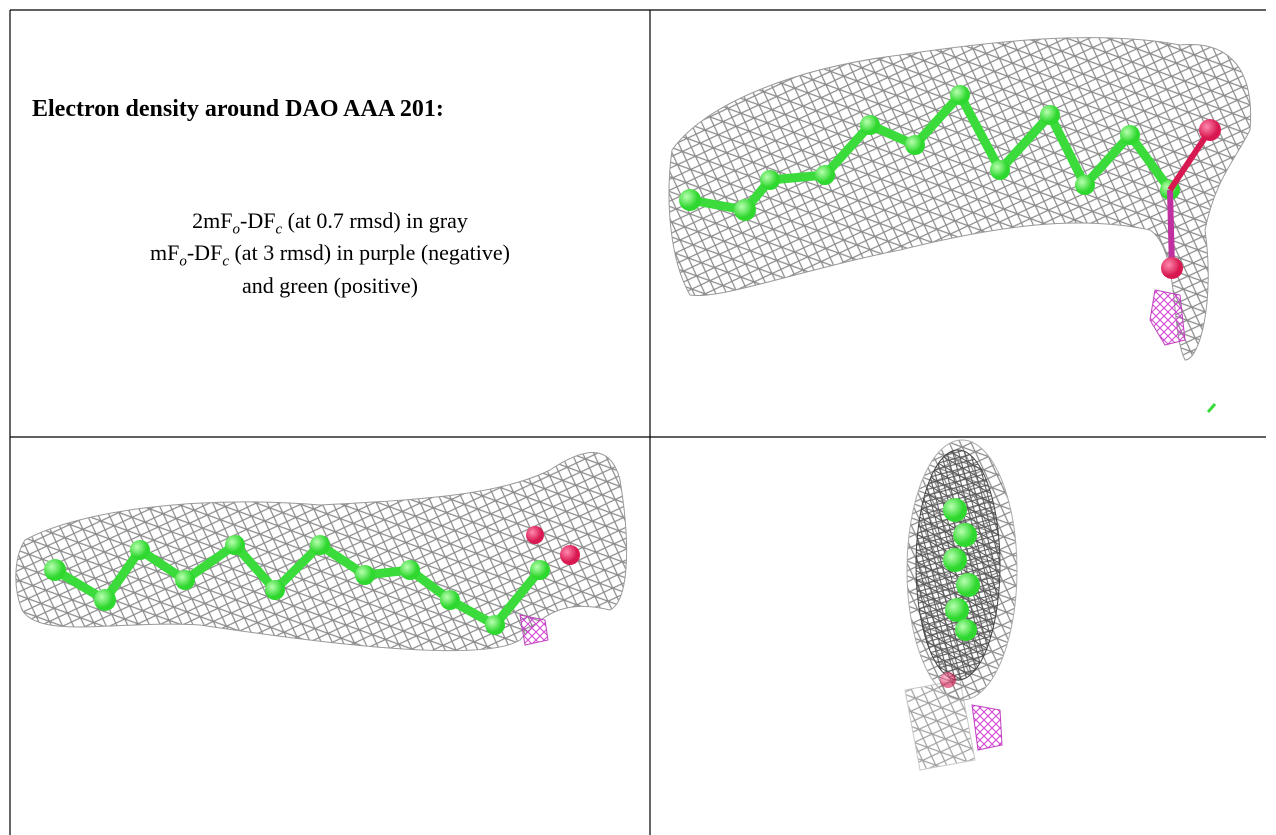 The image size is (1276, 835). Describe the element at coordinates (961, 605) in the screenshot. I see `density-bottom-right` at that location.